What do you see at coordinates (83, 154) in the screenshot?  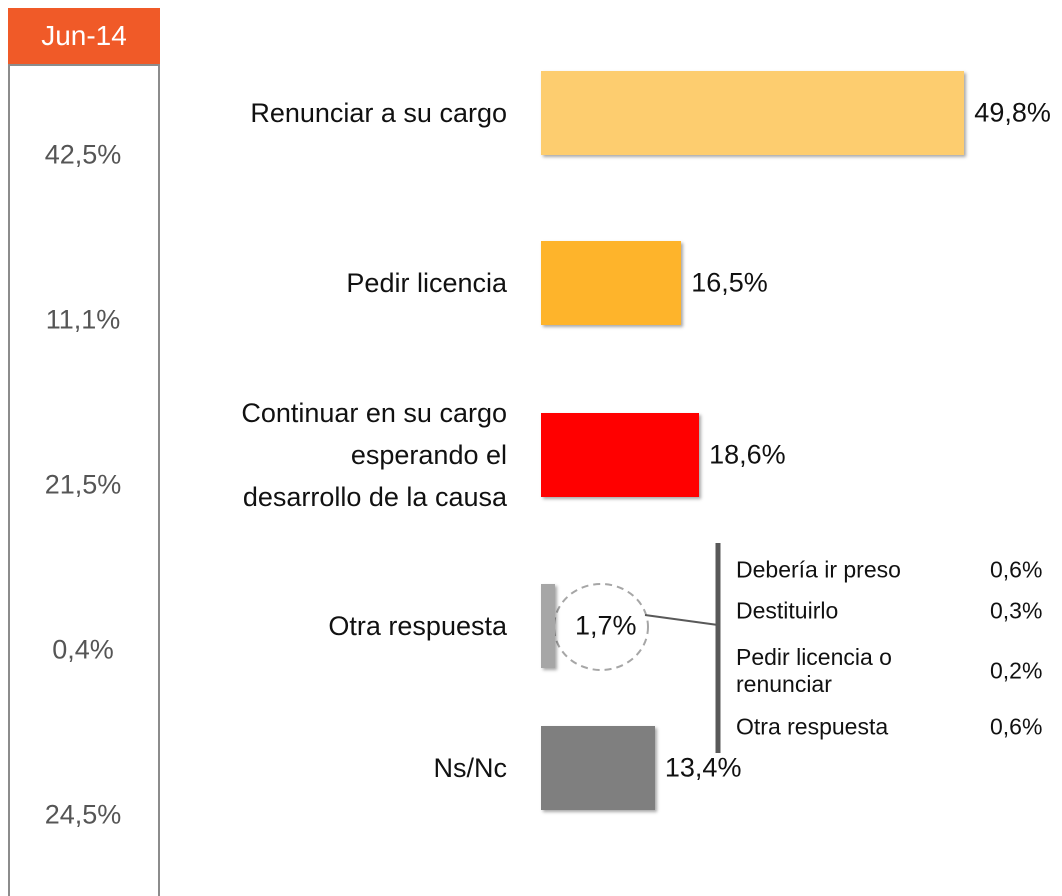 I see `comparison-value: 42,5%` at bounding box center [83, 154].